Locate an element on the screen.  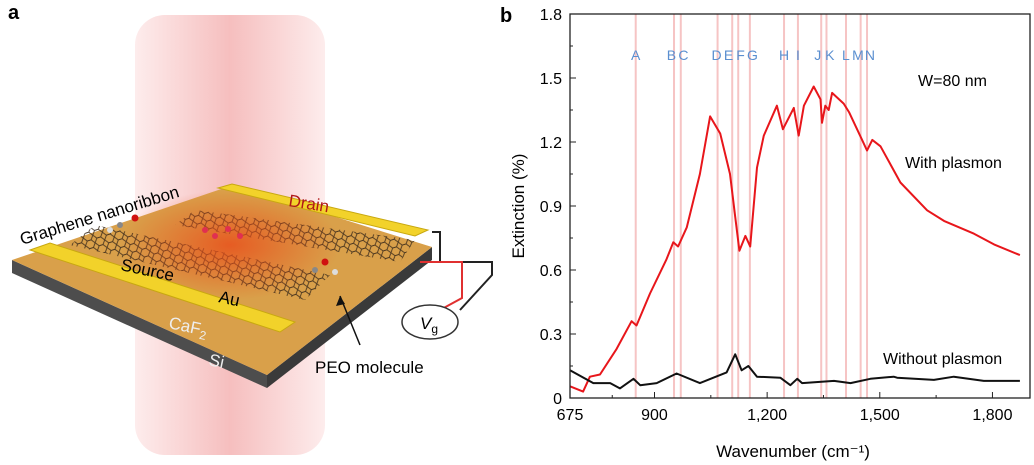
mode-label-E: E is located at coordinates (728, 55).